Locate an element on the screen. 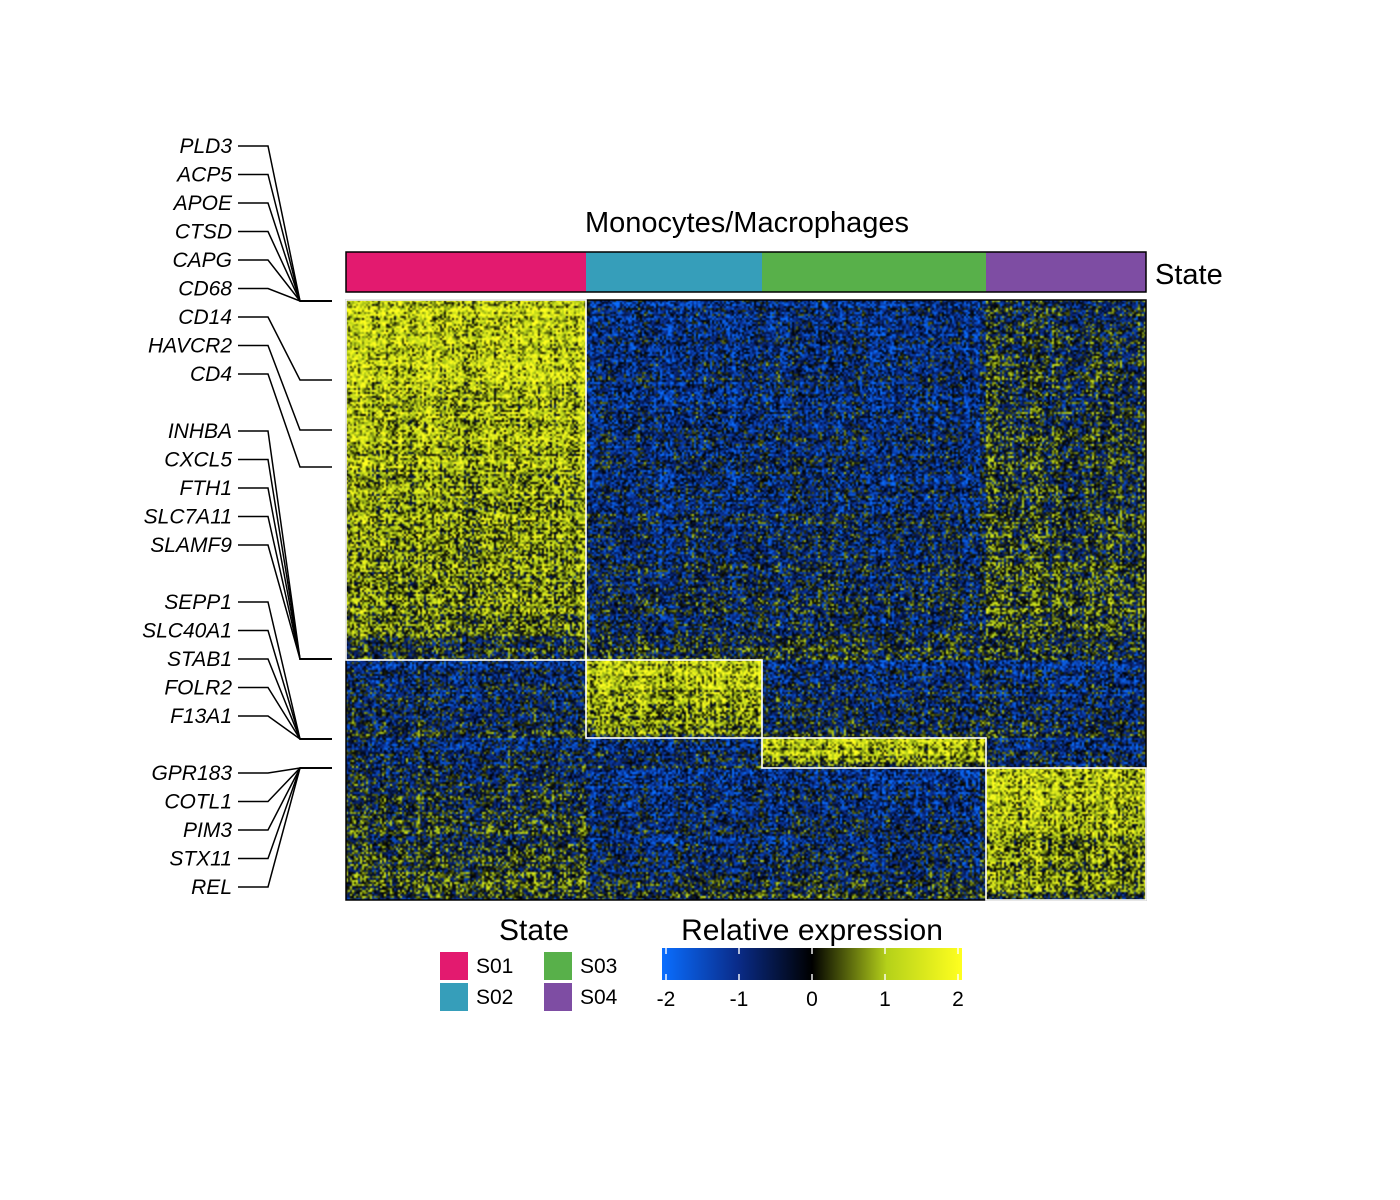 This screenshot has width=1400, height=1200. state-annotation-s03 is located at coordinates (874, 272).